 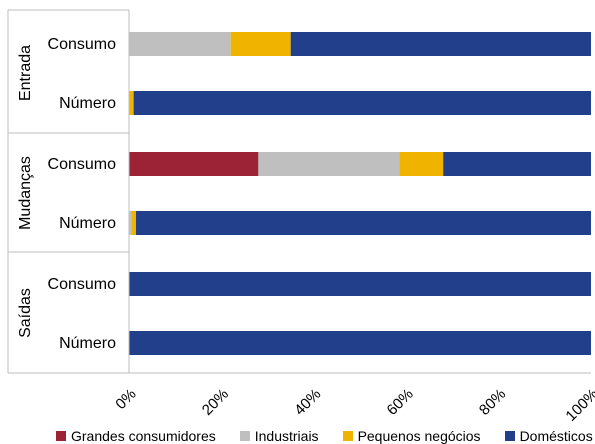 I want to click on group-label-2: Saídas, so click(x=25, y=313).